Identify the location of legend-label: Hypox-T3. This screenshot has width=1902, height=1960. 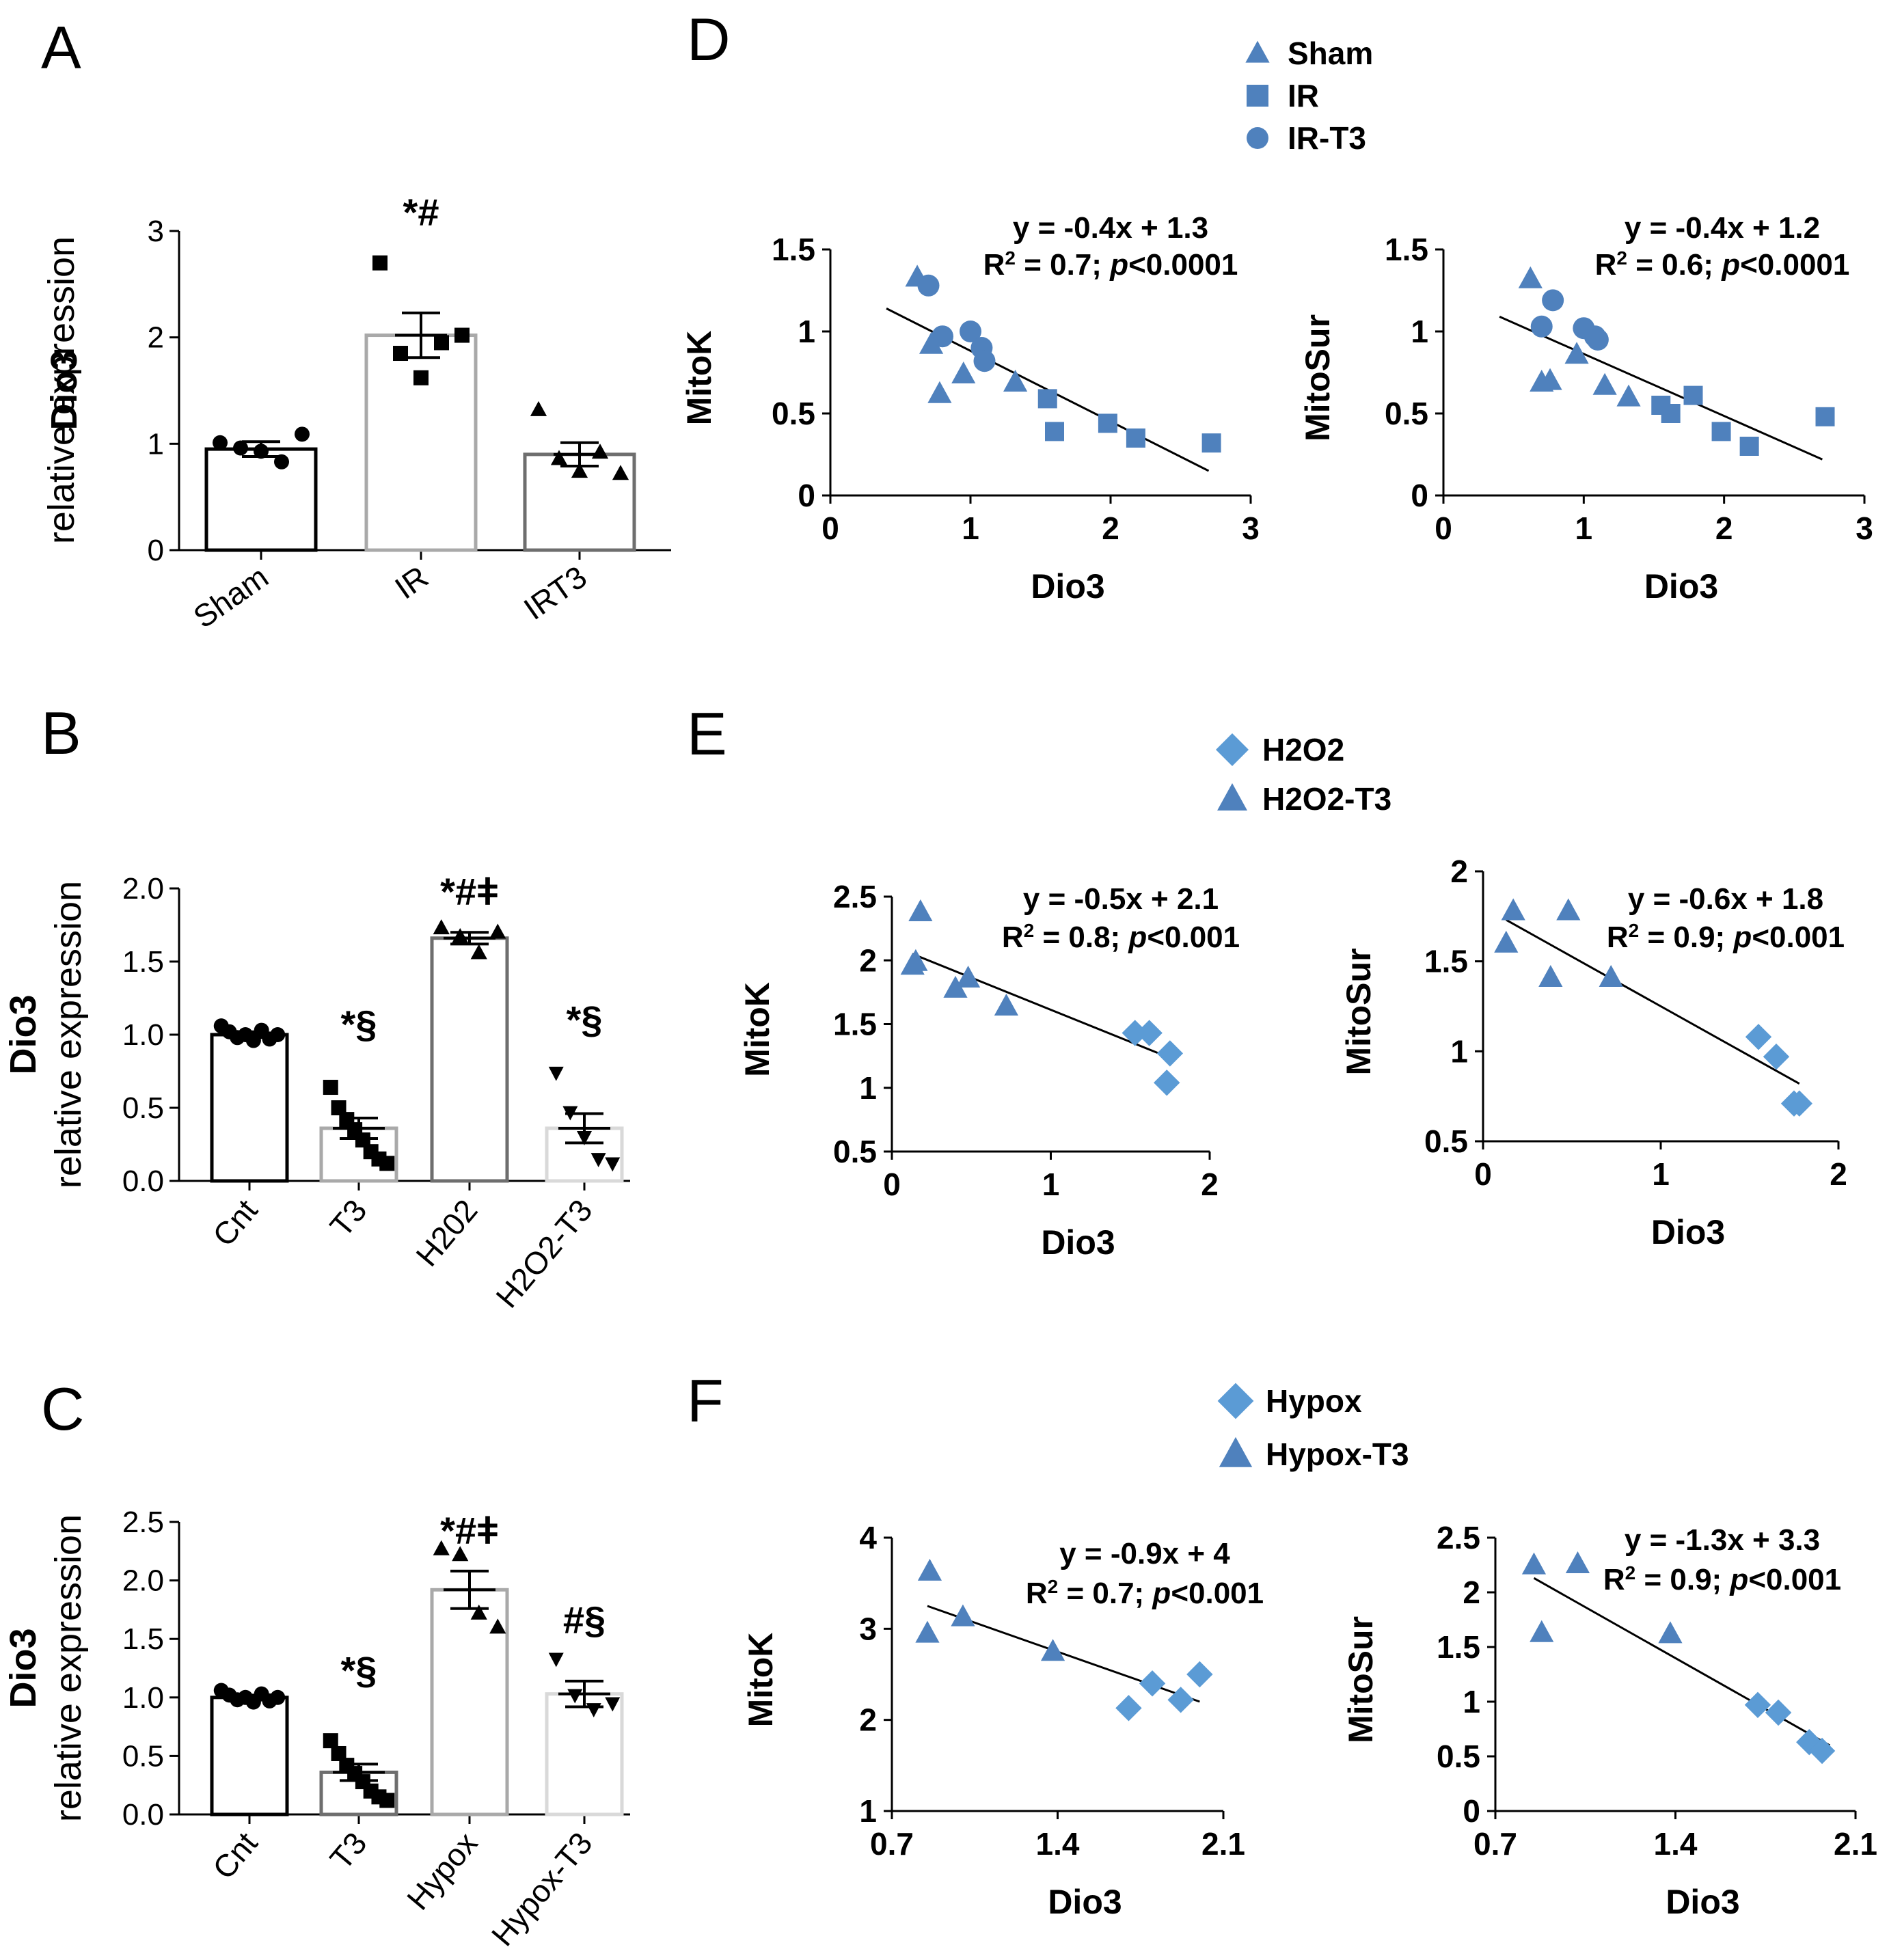
(1337, 1454).